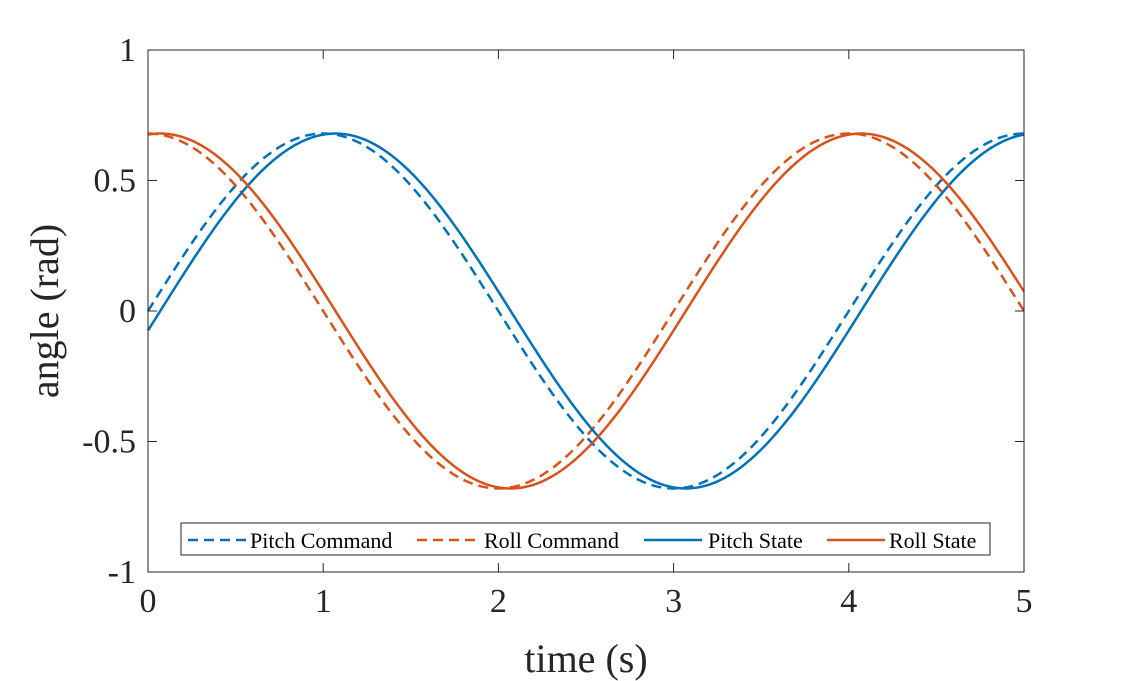 The image size is (1133, 681). Describe the element at coordinates (586, 601) in the screenshot. I see `x-tick-labels: 0 1 2 3 4 5` at that location.